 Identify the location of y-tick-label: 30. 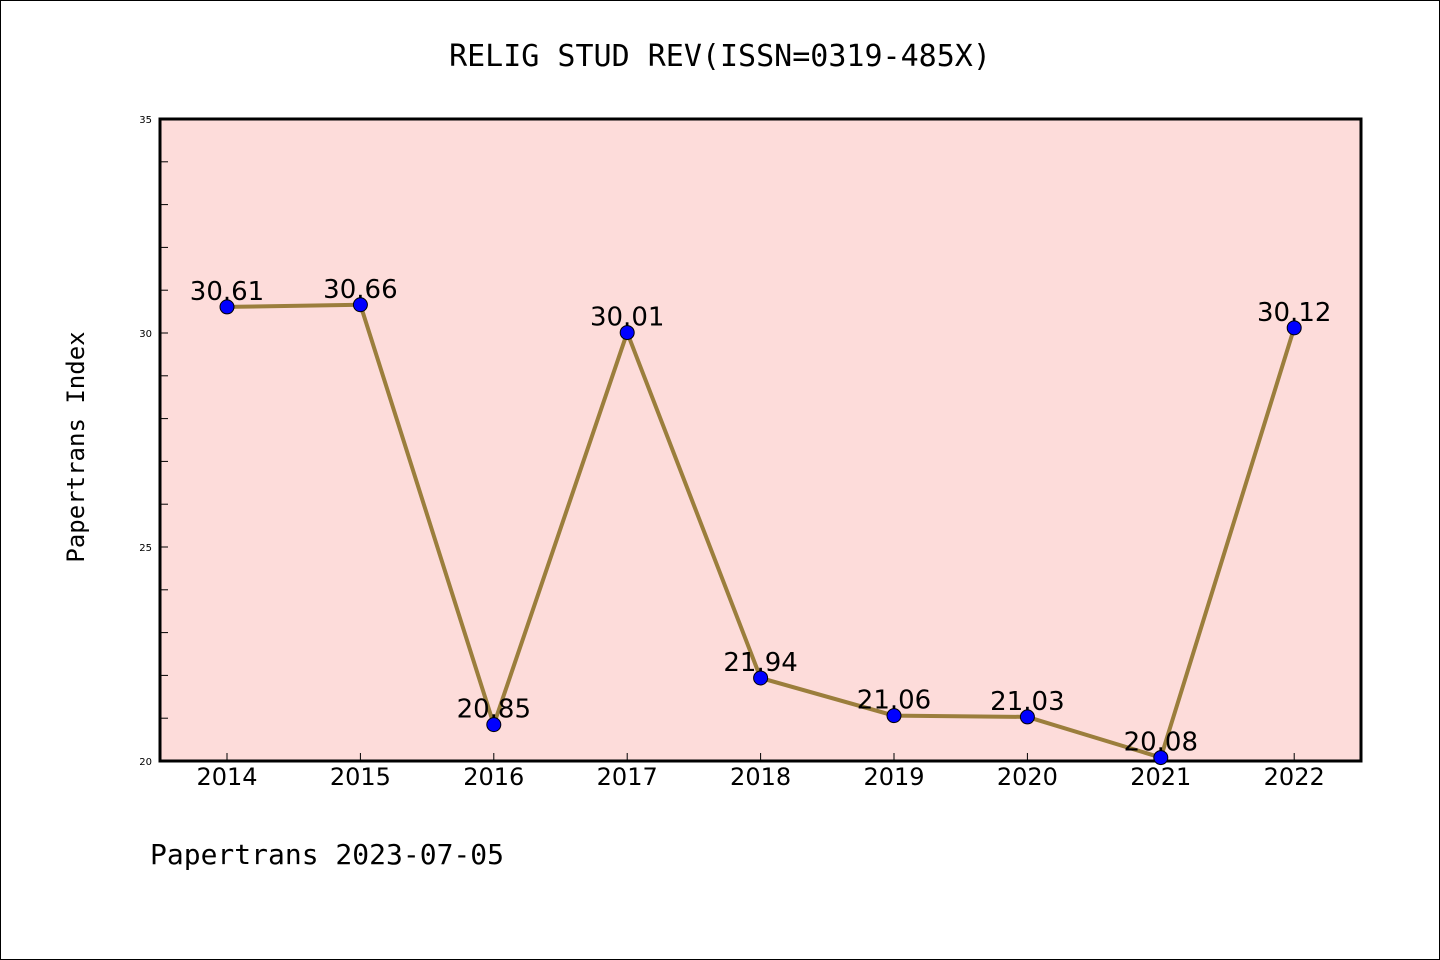
(145, 334).